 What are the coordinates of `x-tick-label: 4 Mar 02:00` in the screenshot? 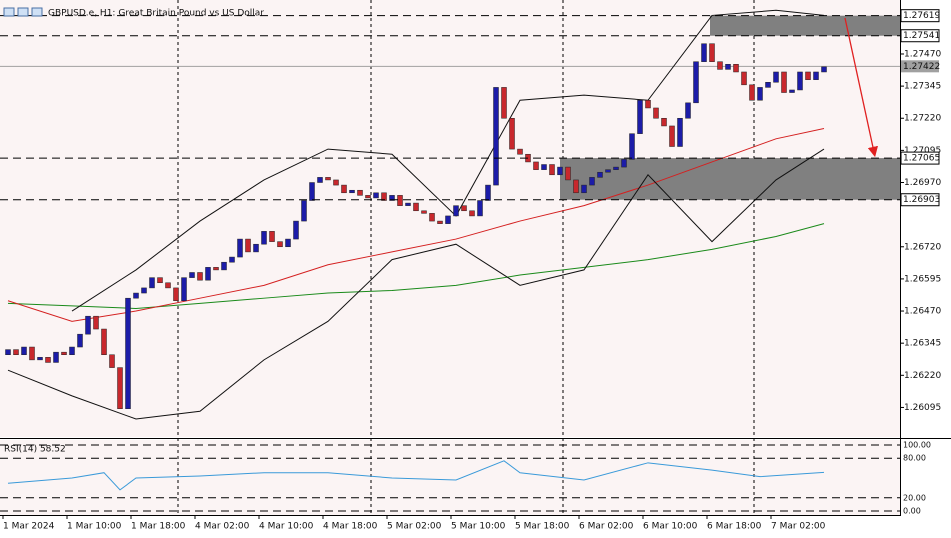 It's located at (222, 527).